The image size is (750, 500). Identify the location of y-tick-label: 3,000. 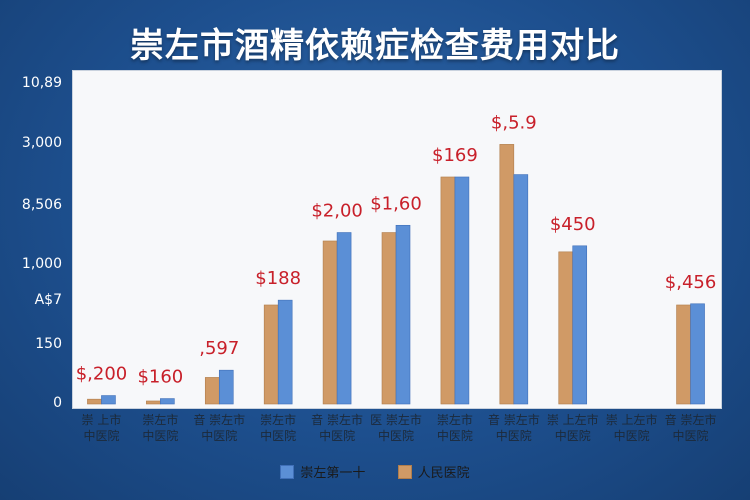
(41, 143).